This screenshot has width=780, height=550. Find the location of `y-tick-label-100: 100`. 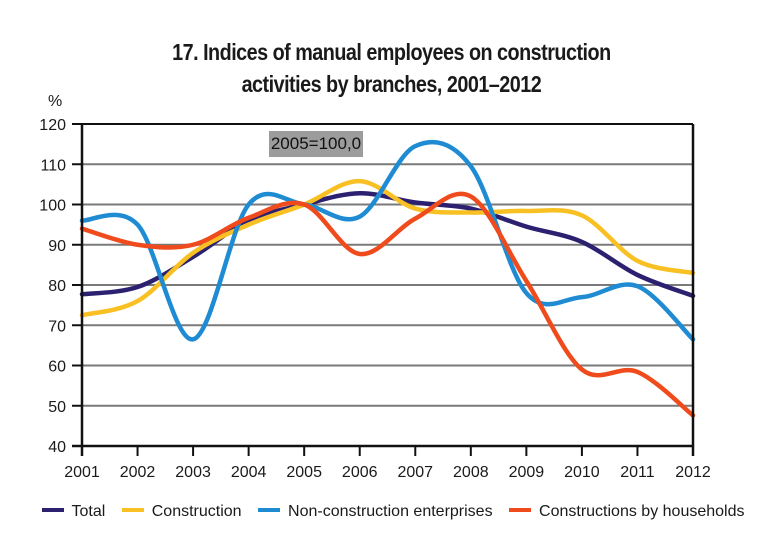

y-tick-label-100: 100 is located at coordinates (52, 206).